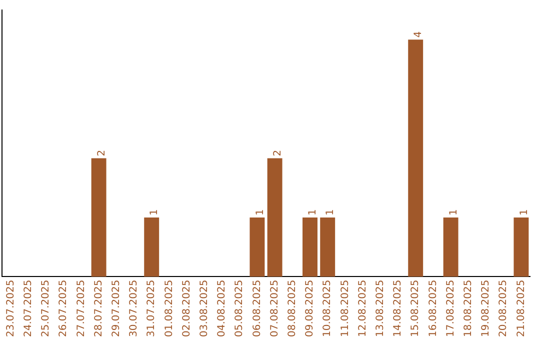 The image size is (540, 340). I want to click on x-tick-label: 25.07.2025, so click(46, 309).